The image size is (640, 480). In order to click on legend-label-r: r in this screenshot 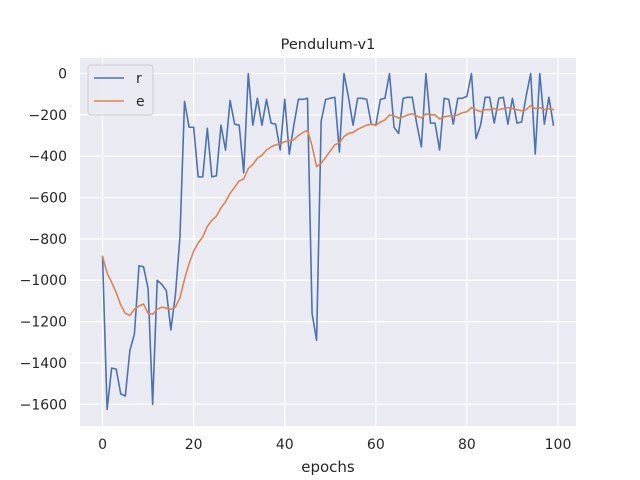, I will do `click(139, 79)`.